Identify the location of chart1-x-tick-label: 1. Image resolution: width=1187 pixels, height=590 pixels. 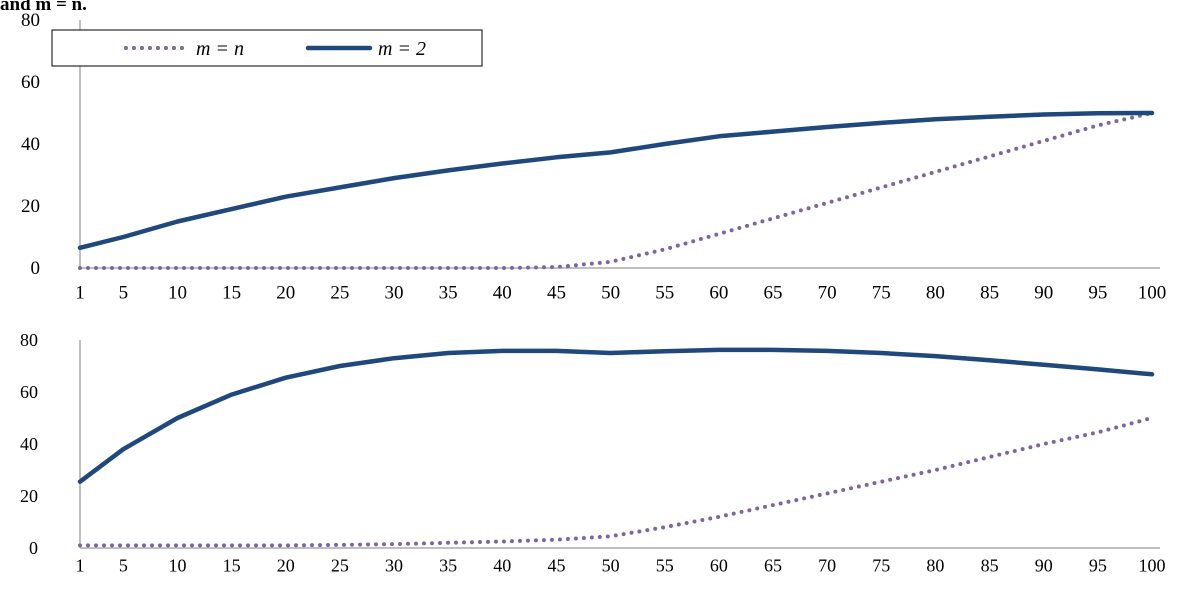
(80, 292).